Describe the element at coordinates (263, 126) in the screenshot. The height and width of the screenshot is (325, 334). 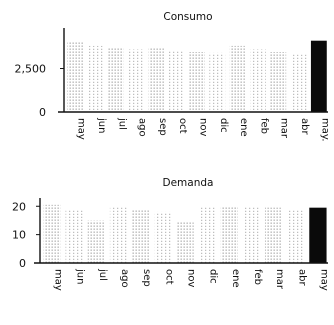
I see `x-tick-label-consumo-9: feb` at that location.